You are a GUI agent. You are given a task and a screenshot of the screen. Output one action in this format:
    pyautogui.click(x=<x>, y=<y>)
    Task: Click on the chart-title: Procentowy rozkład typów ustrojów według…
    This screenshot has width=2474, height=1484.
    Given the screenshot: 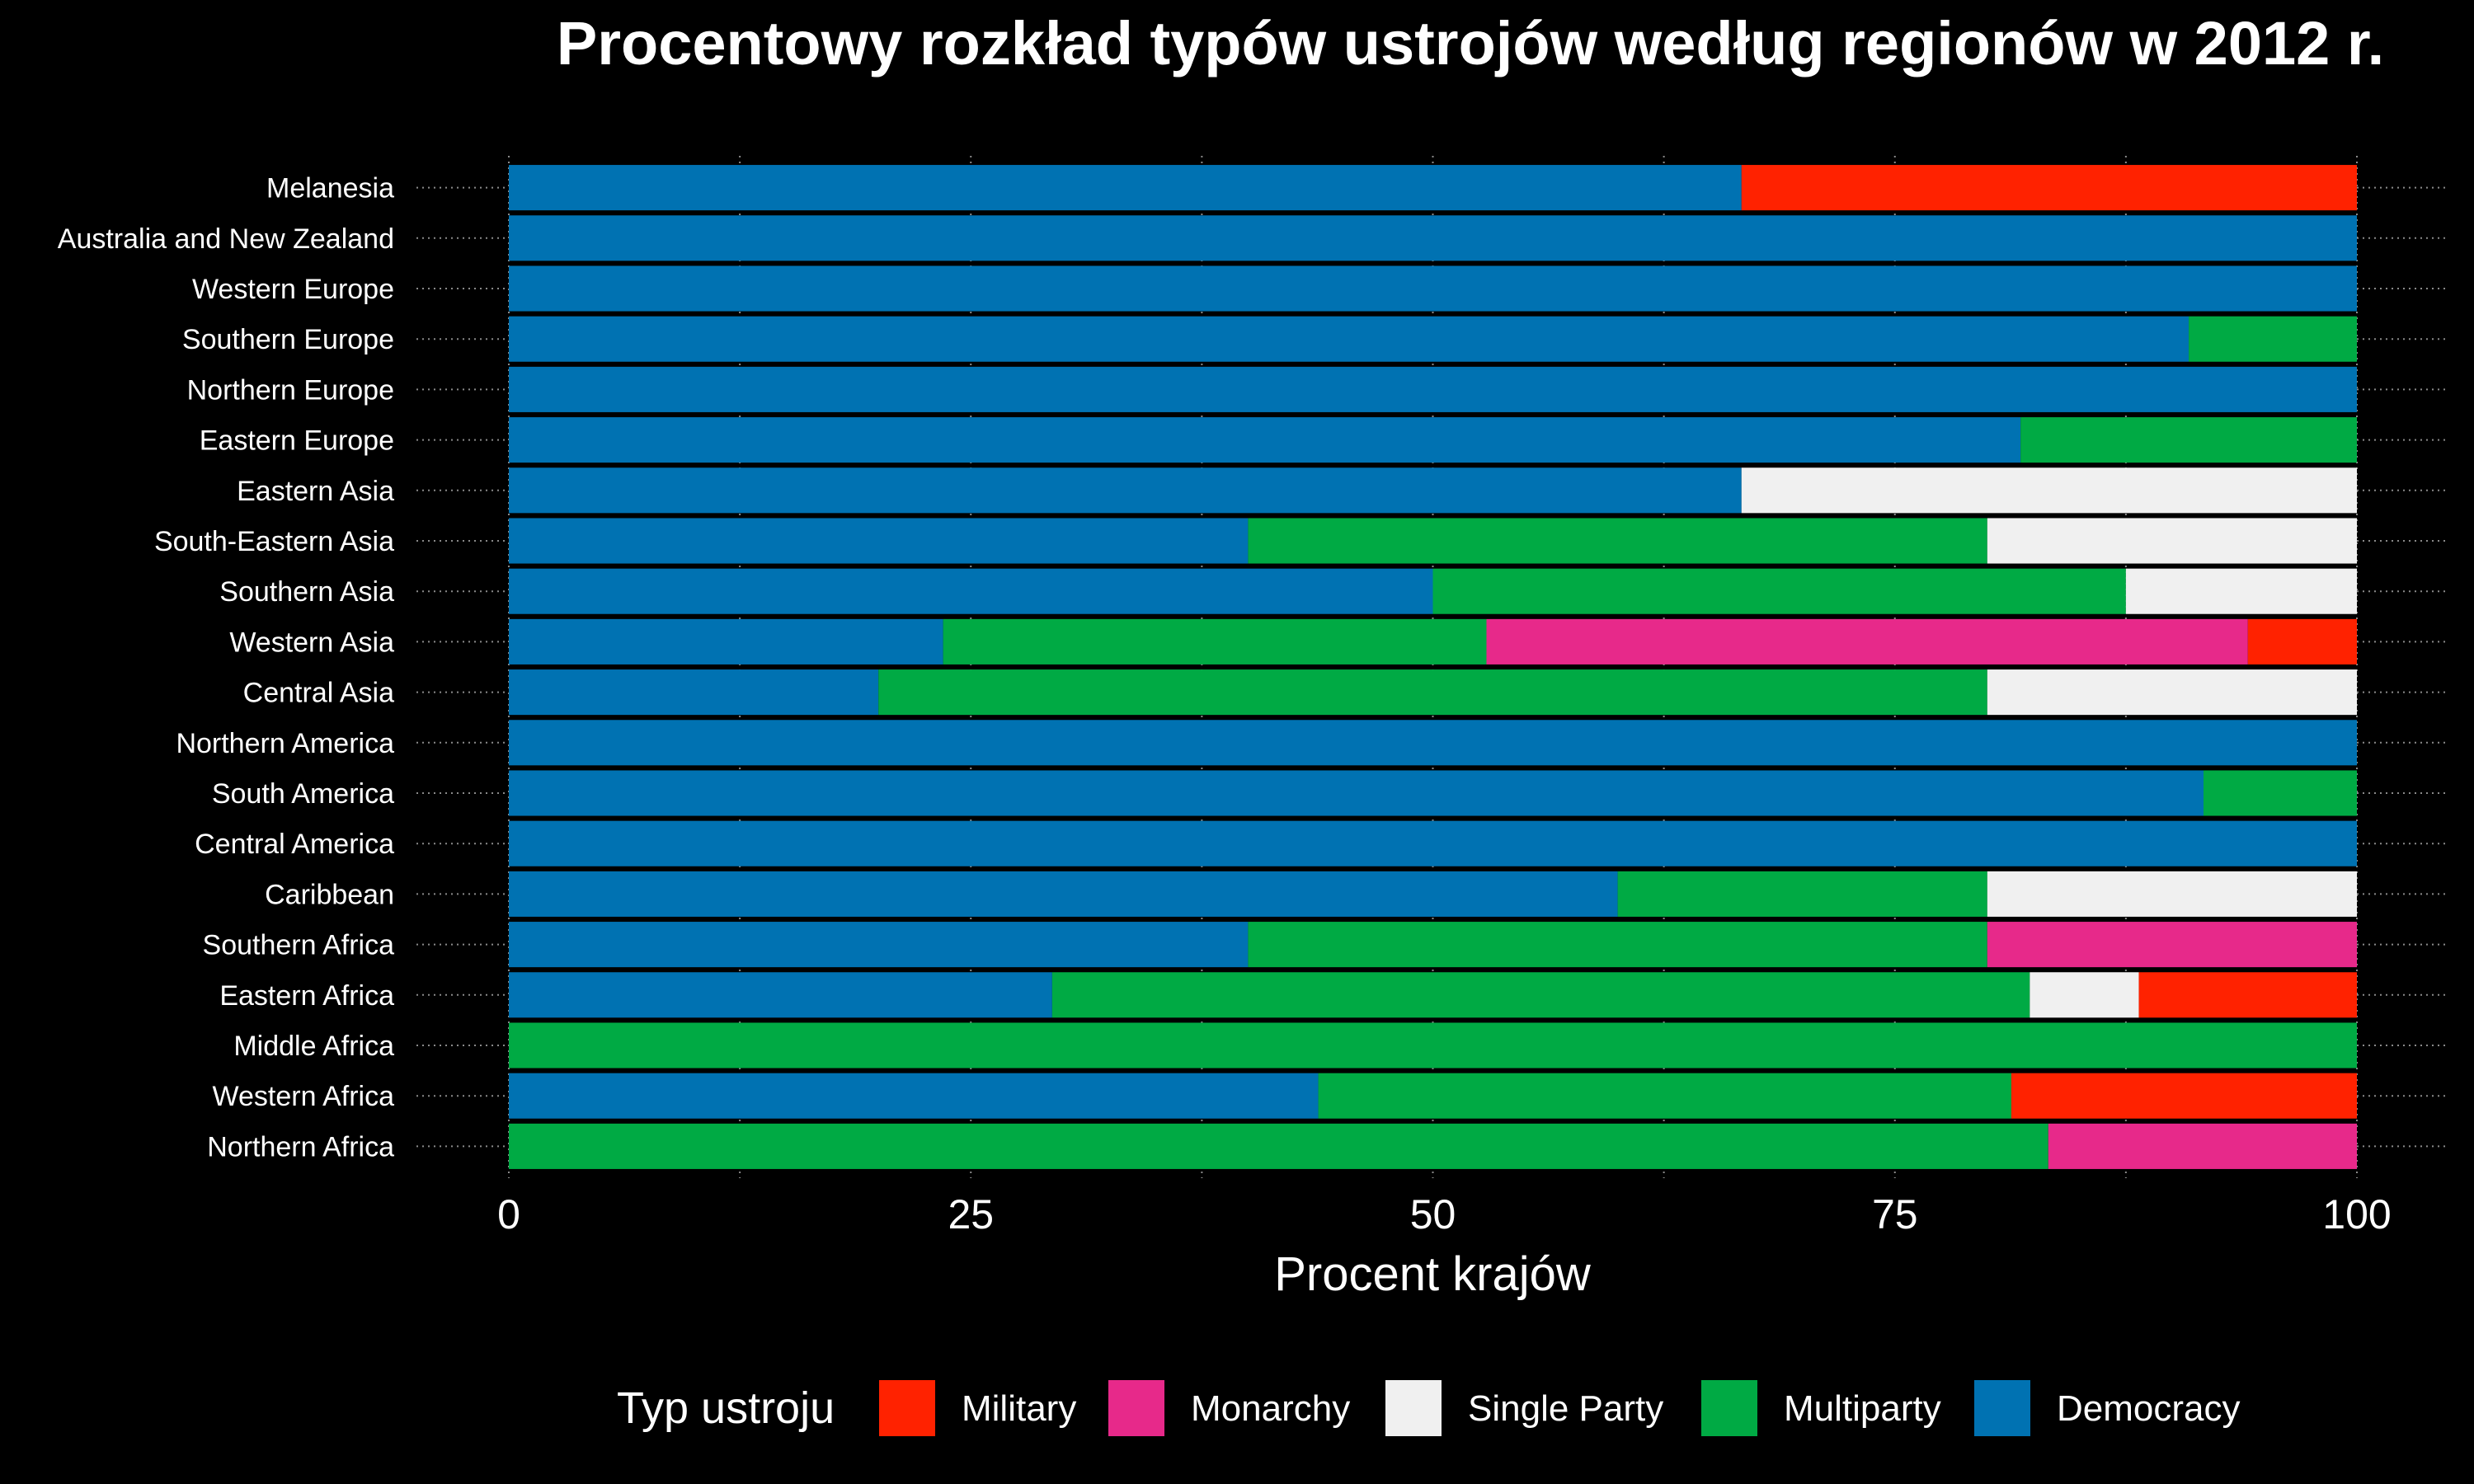 What is the action you would take?
    pyautogui.click(x=1470, y=43)
    